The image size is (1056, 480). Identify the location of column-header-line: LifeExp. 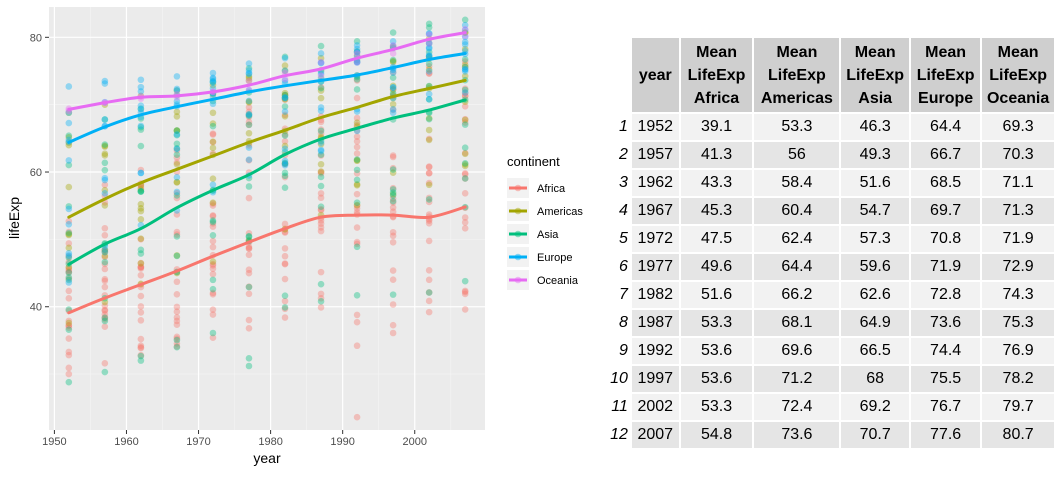
(716, 75).